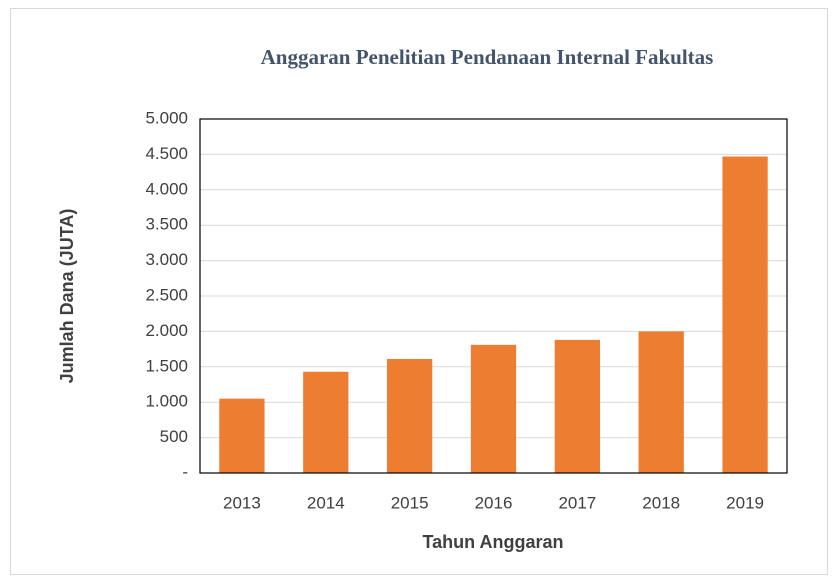 Image resolution: width=835 pixels, height=579 pixels. Describe the element at coordinates (166, 294) in the screenshot. I see `y-tick-label: 2.500` at that location.